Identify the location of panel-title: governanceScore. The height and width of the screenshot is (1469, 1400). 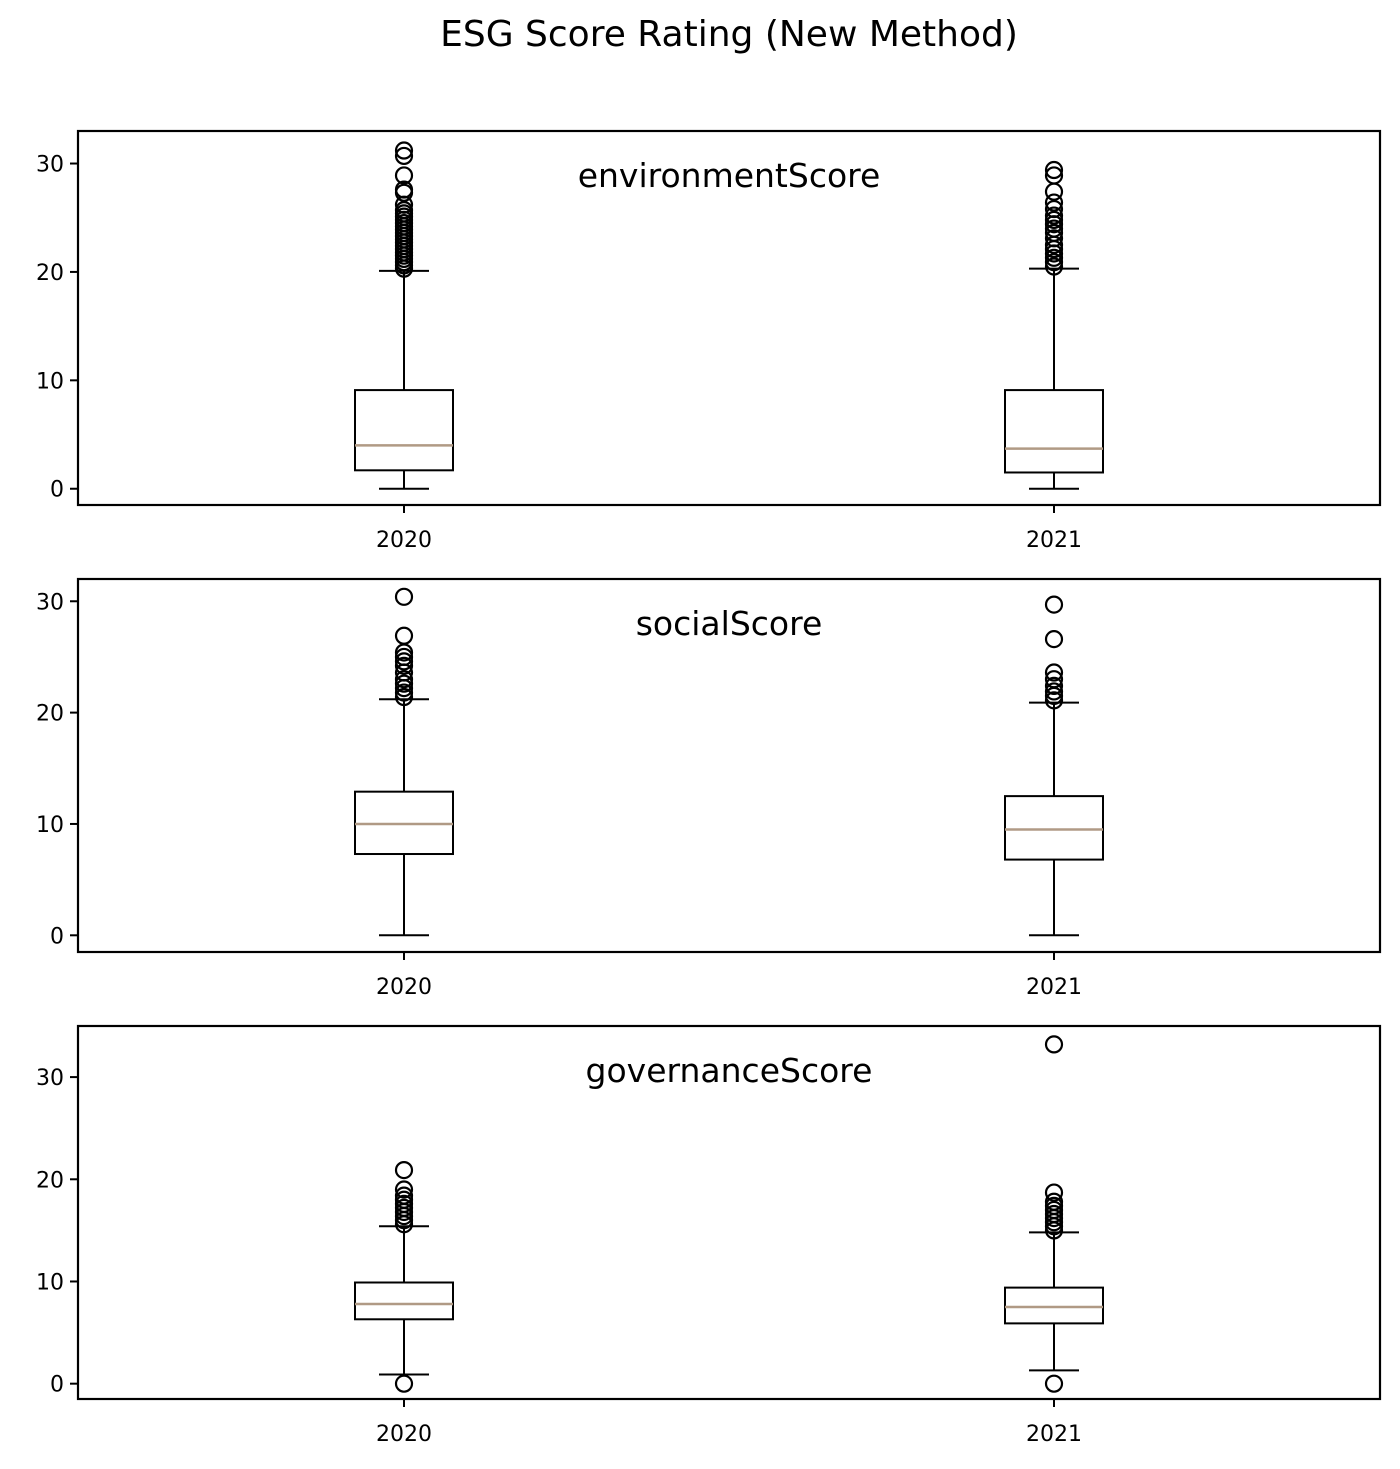
(729, 1070).